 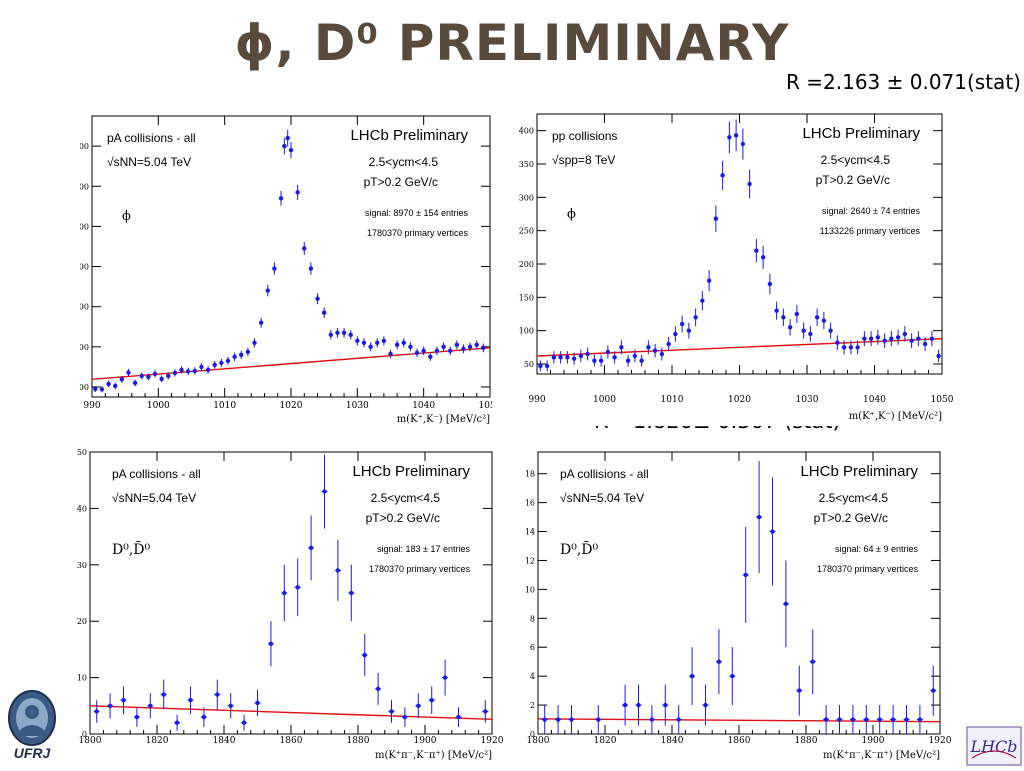 I want to click on signal-entries-label: signal: 8970 ± 154 entries, so click(x=417, y=213).